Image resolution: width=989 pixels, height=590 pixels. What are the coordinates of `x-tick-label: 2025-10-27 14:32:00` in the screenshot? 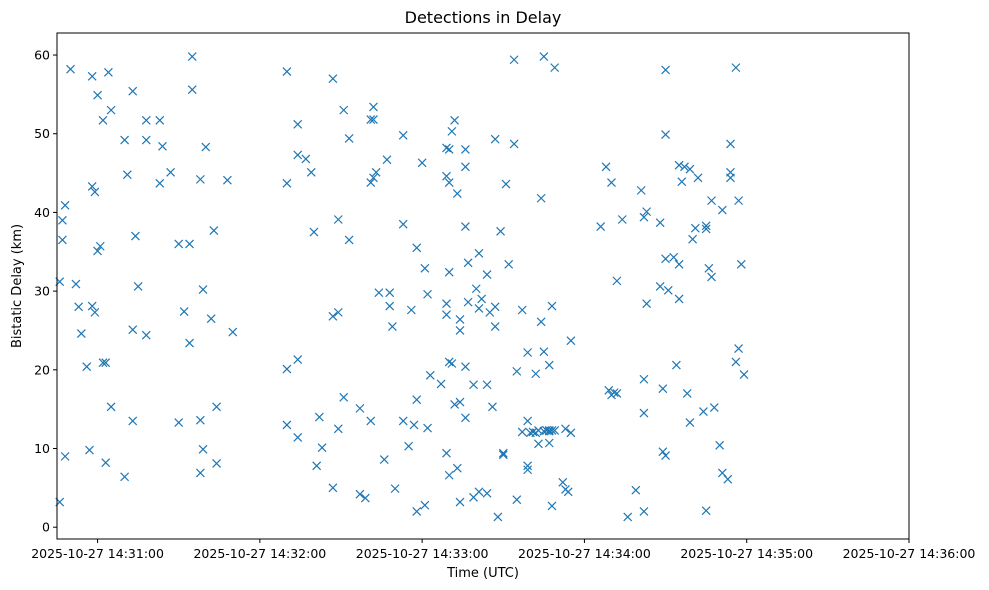 It's located at (259, 553).